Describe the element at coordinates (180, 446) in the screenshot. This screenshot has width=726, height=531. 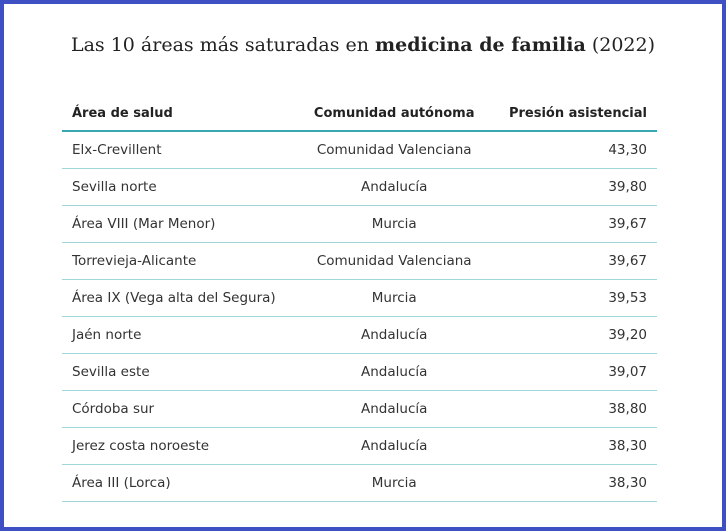
I see `table-cell: Jerez costa noroeste` at that location.